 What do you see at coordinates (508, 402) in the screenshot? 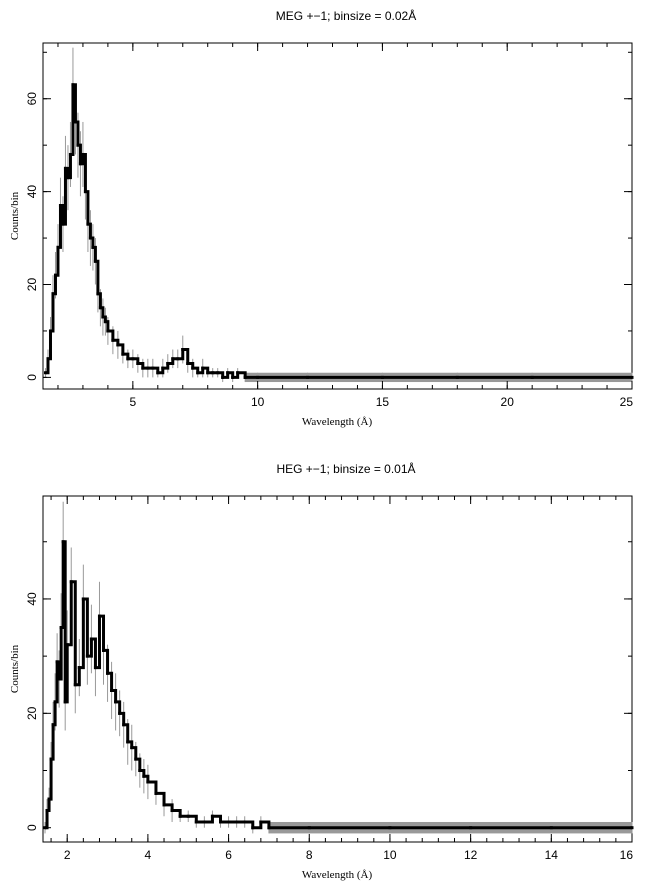
I see `x-tick-label: 20` at bounding box center [508, 402].